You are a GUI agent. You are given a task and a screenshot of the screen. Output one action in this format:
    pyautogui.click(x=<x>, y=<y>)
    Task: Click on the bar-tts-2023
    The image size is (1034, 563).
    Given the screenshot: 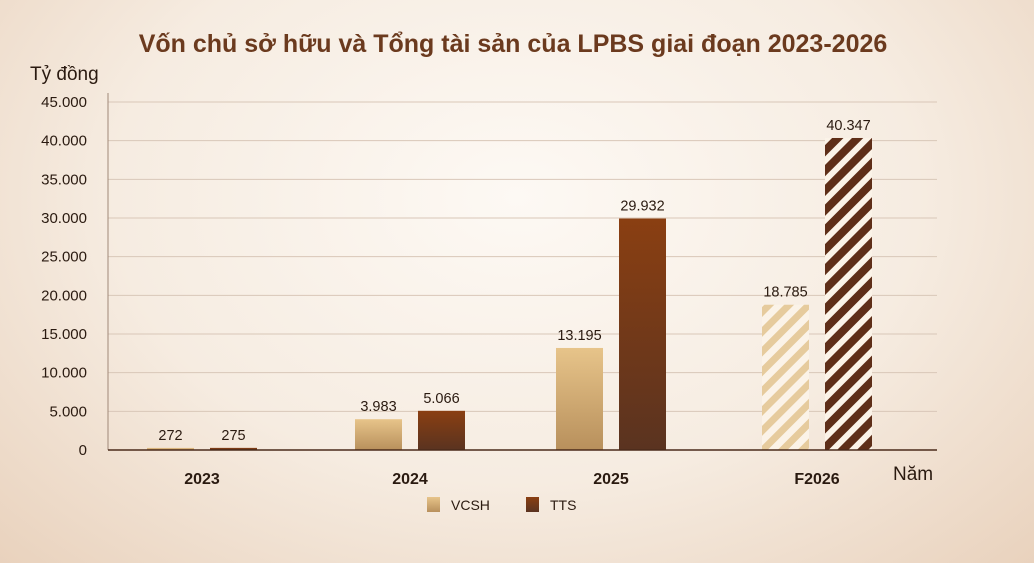 What is the action you would take?
    pyautogui.click(x=233, y=448)
    